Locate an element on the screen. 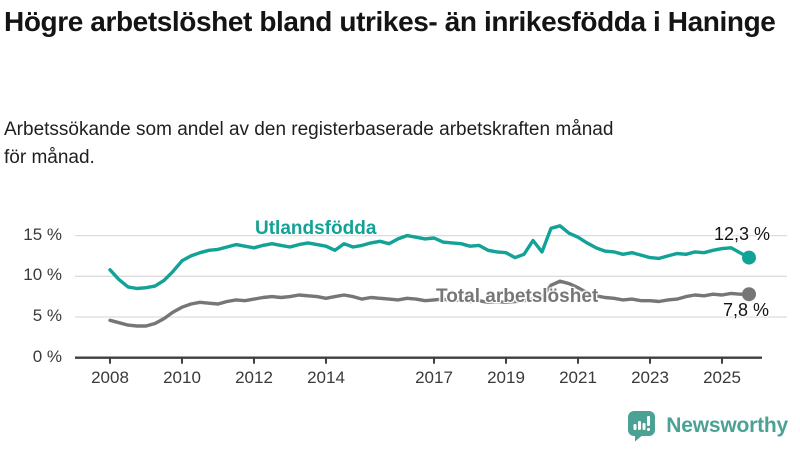 This screenshot has width=800, height=450. newsworthy-logo: Newsworthy is located at coordinates (707, 425).